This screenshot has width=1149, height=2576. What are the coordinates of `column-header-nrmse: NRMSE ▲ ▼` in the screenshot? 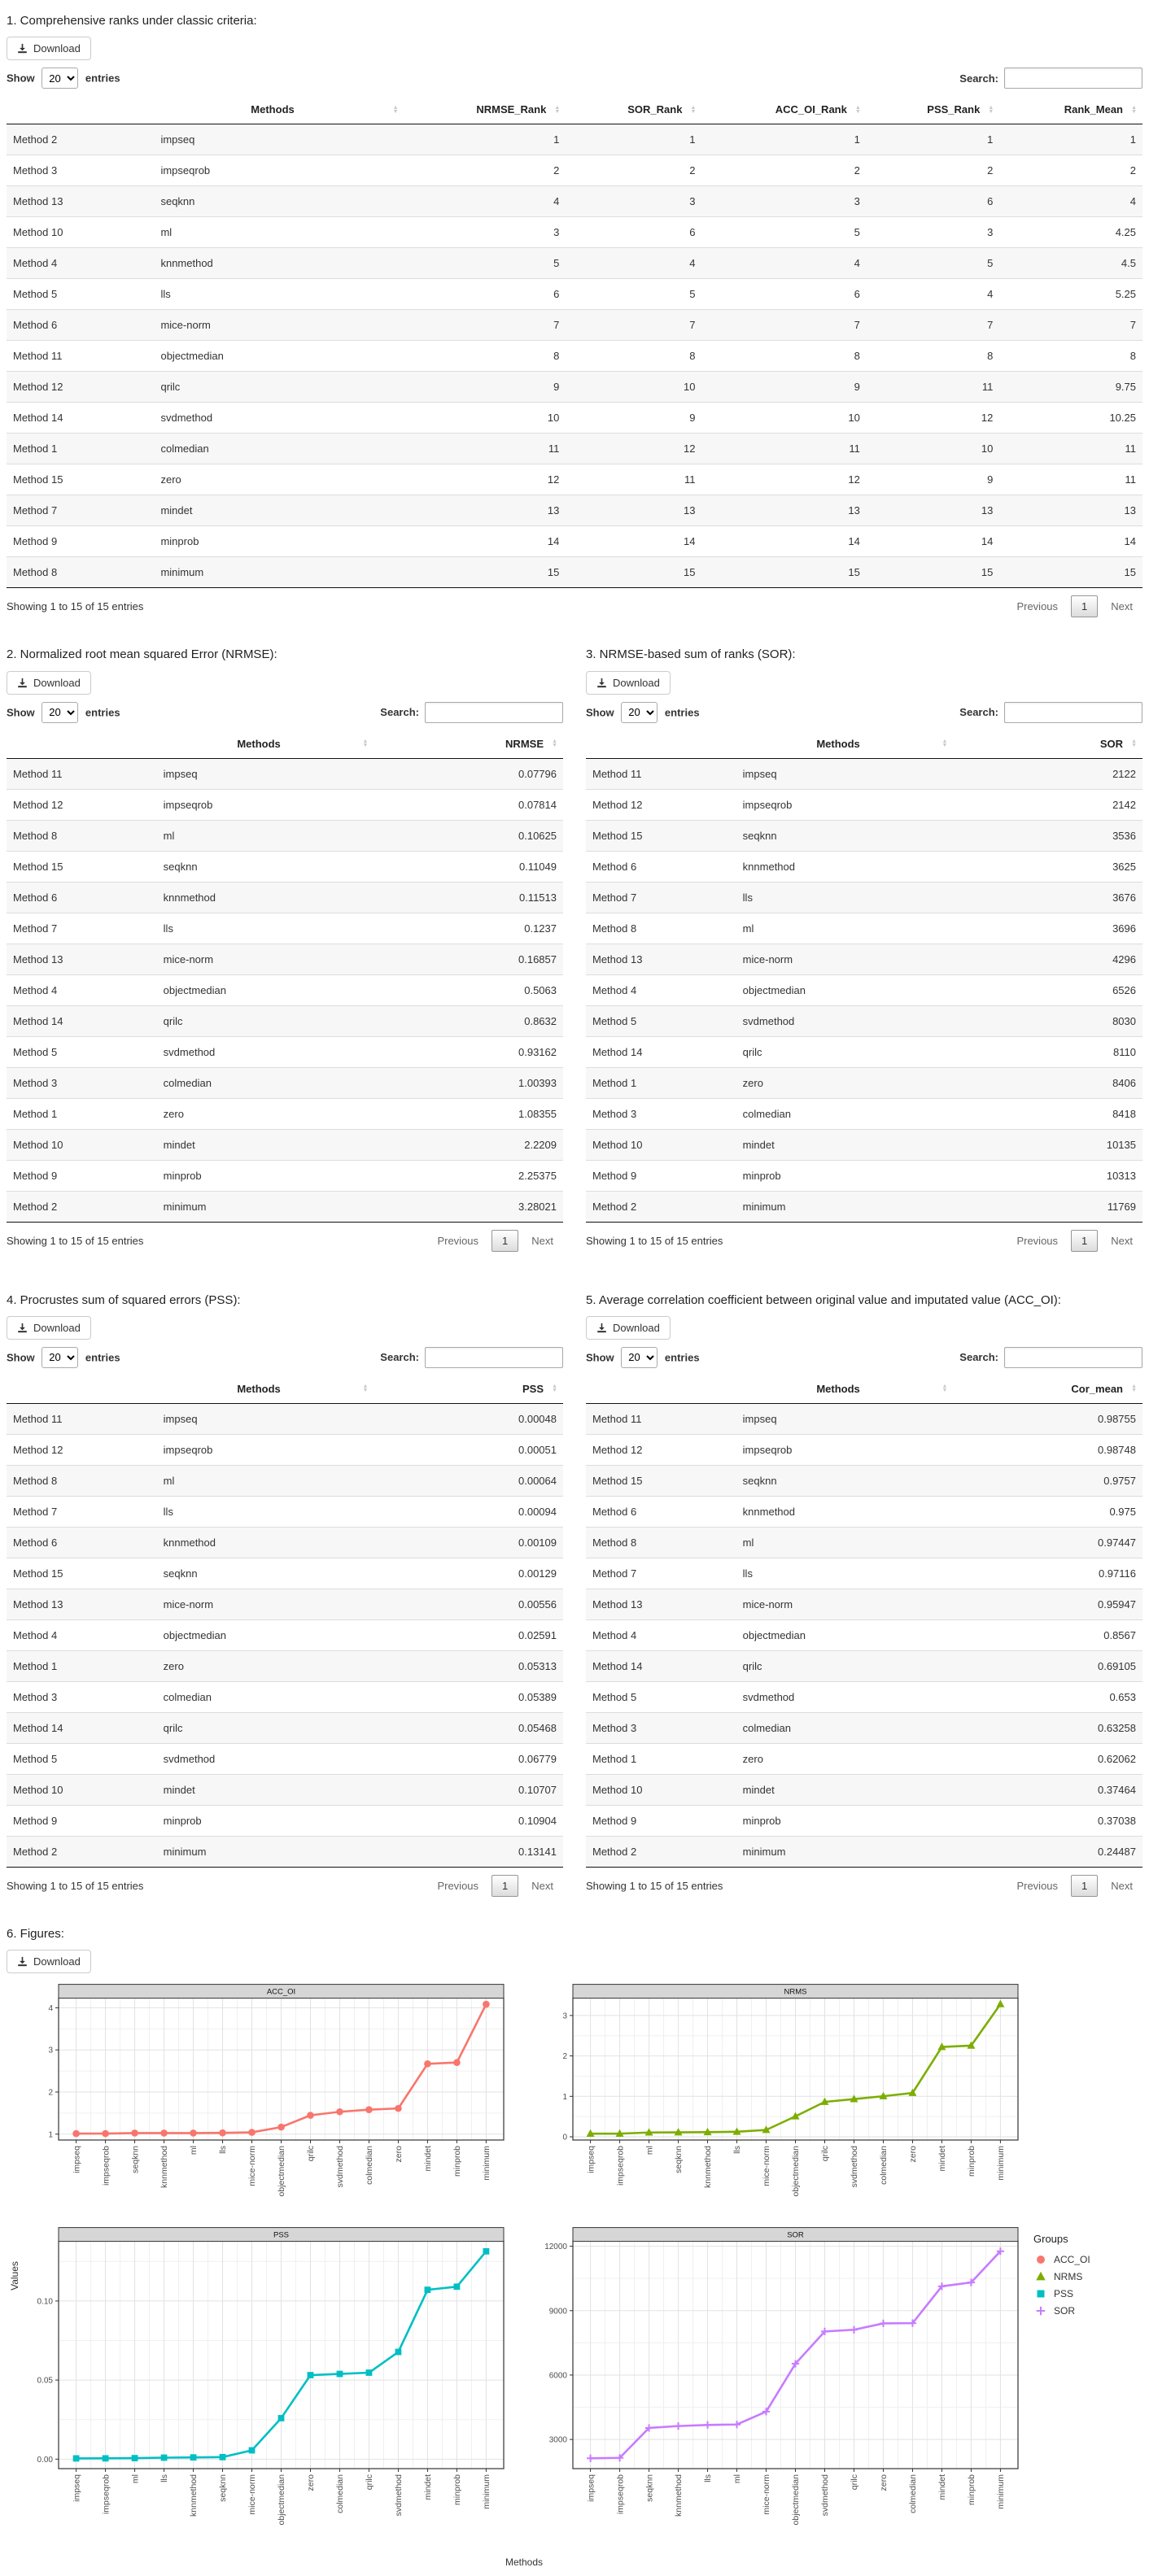 It's located at (468, 744).